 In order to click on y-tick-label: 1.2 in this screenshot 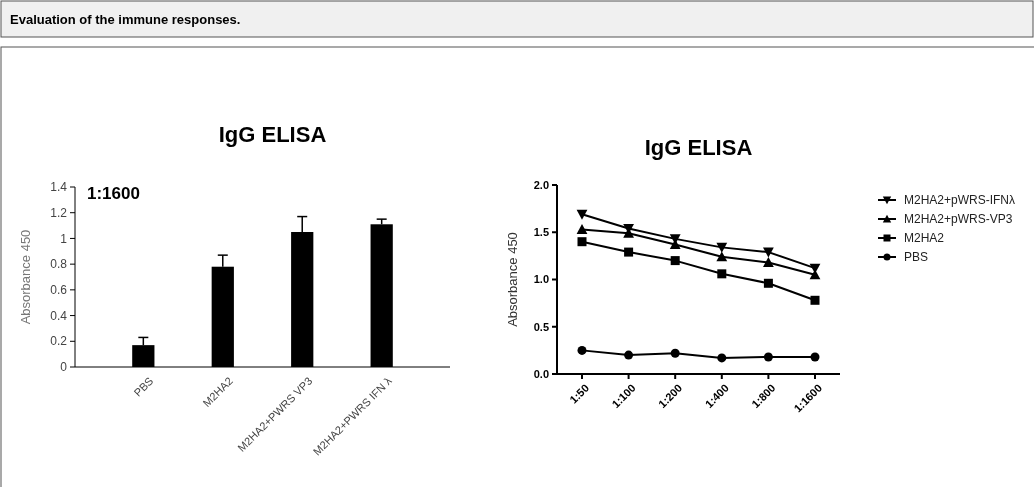, I will do `click(59, 212)`.